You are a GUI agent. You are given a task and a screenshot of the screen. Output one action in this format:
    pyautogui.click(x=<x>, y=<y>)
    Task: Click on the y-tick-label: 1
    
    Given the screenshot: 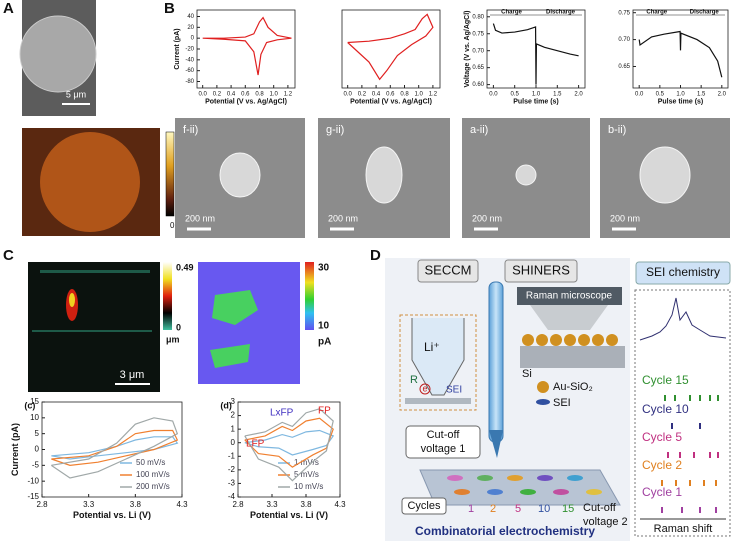 What is the action you would take?
    pyautogui.click(x=233, y=428)
    